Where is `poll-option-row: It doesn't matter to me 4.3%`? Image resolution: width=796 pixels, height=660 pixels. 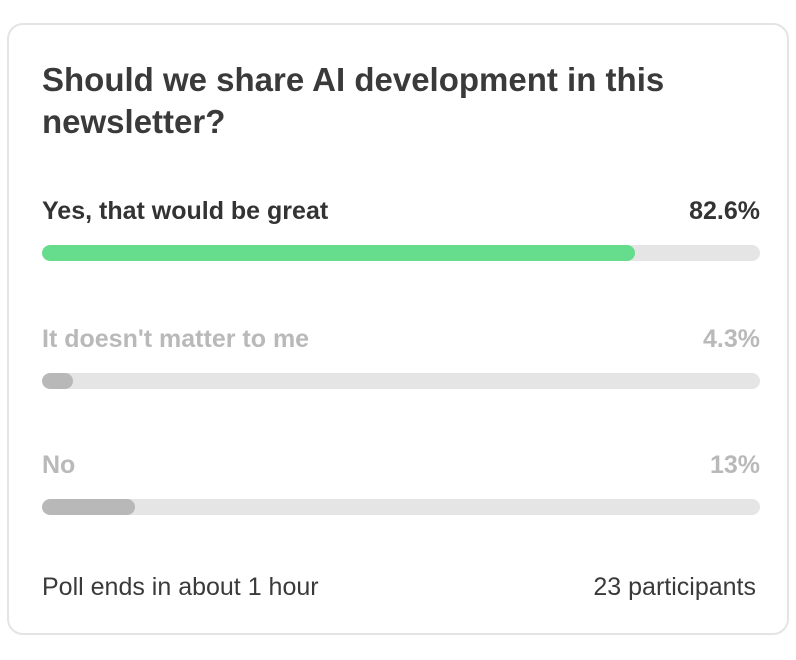
poll-option-row: It doesn't matter to me 4.3% is located at coordinates (401, 339).